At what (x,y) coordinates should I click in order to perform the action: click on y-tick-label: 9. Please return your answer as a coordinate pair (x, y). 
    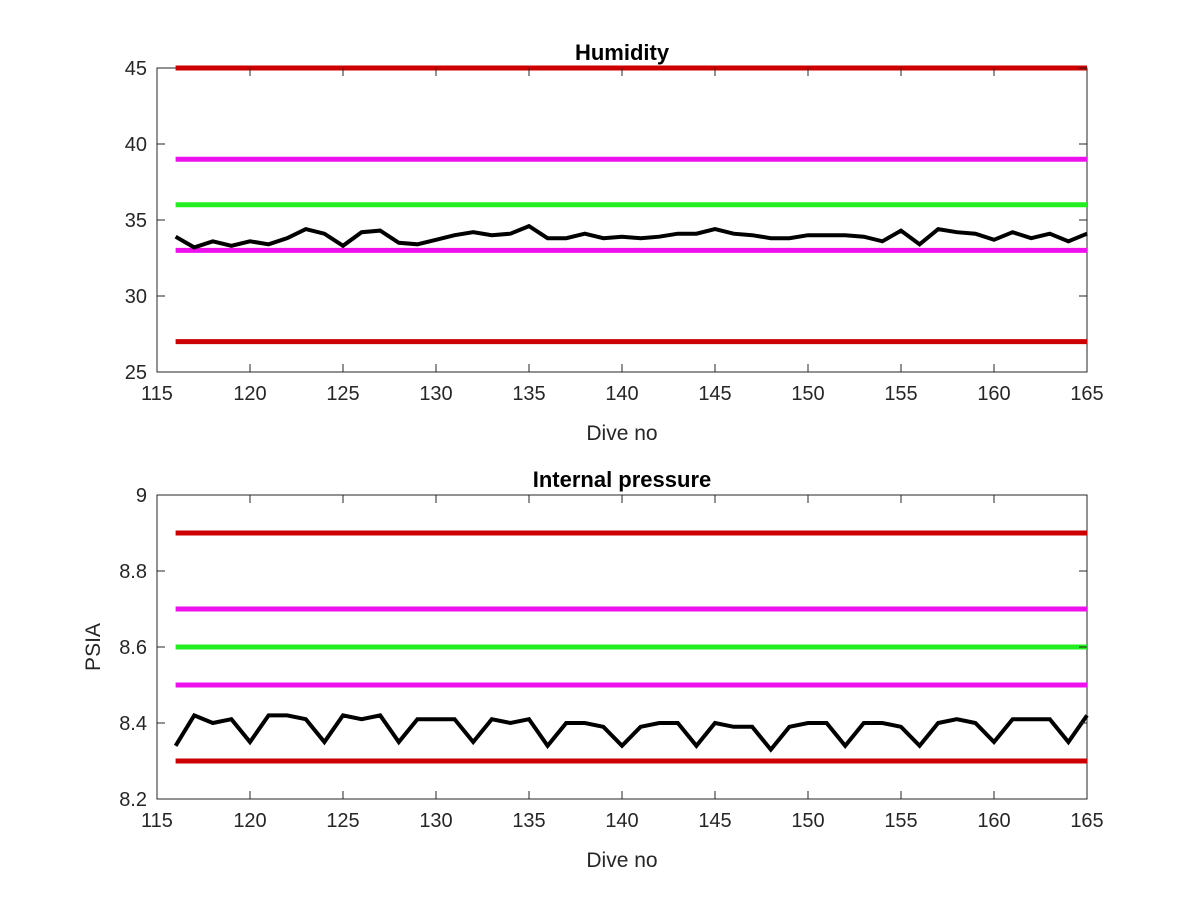
    Looking at the image, I should click on (141, 496).